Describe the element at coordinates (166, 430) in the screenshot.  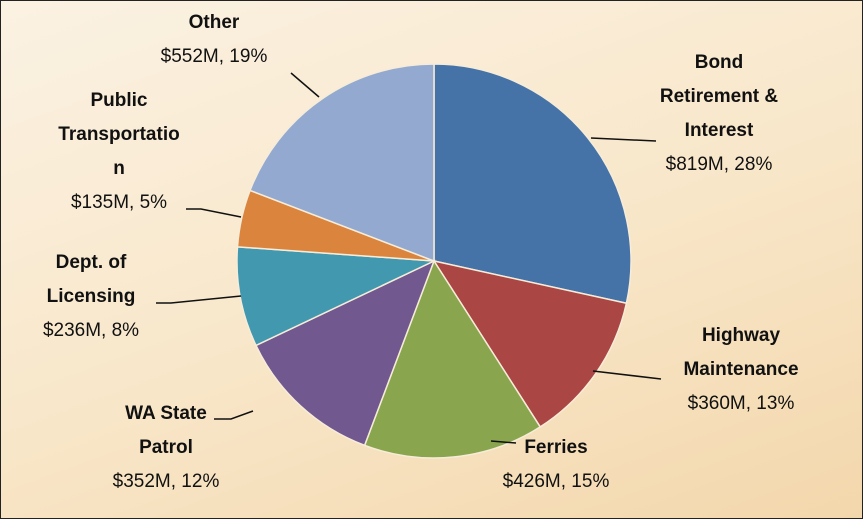
I see `category-label: WA State Patrol` at that location.